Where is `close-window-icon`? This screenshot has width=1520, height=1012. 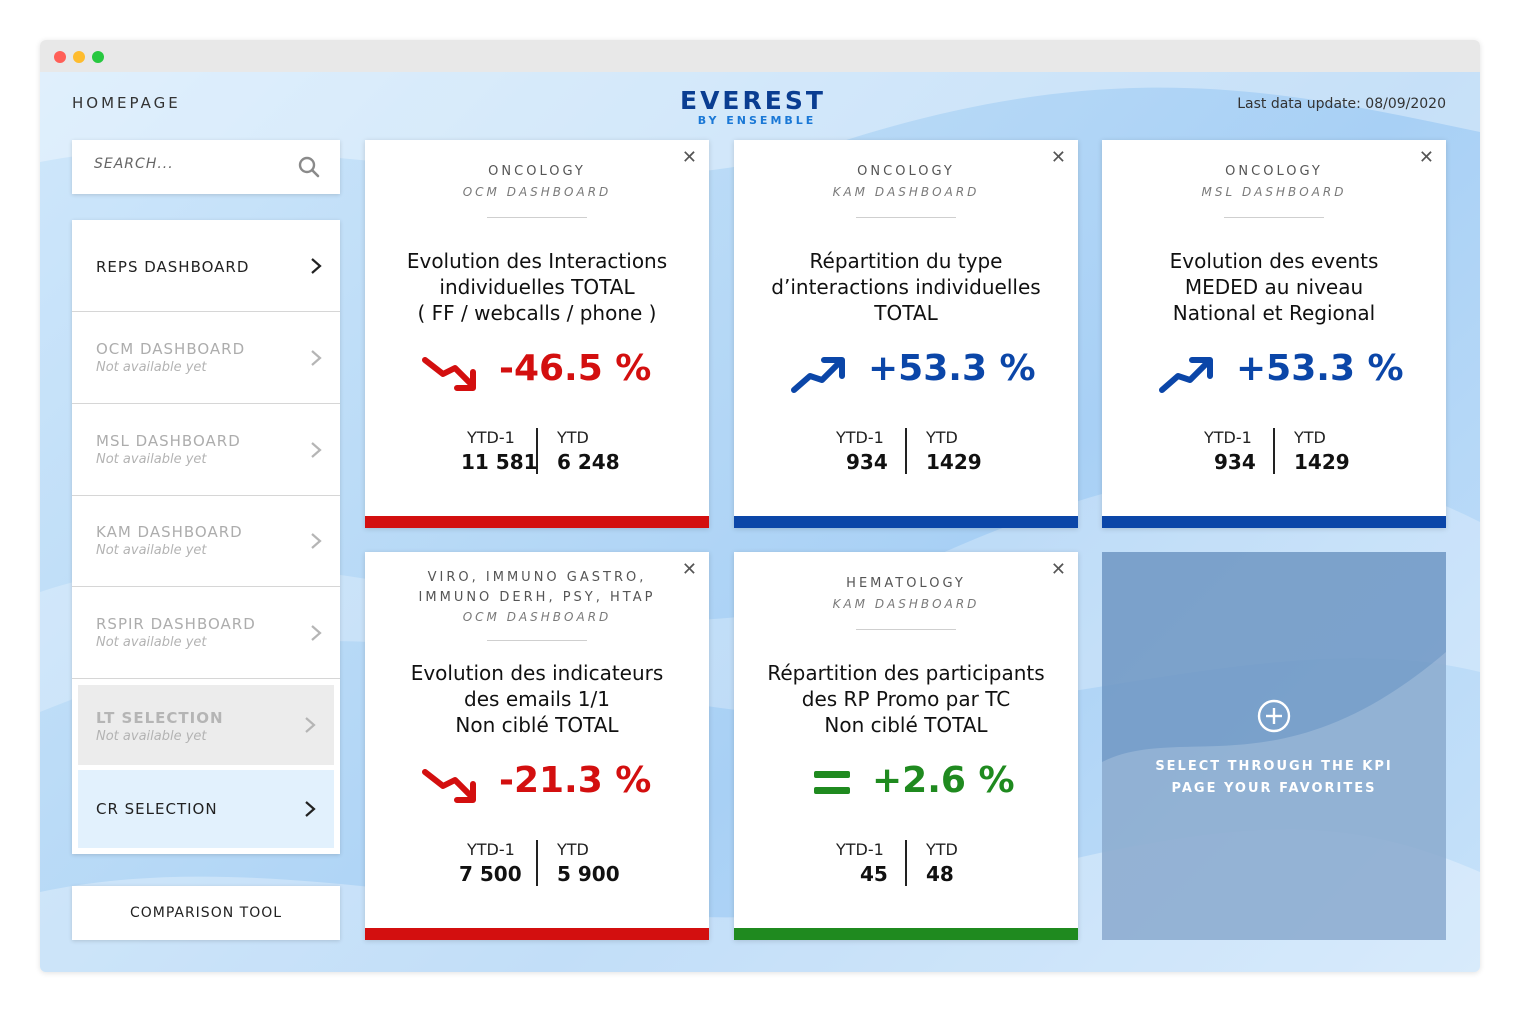
close-window-icon is located at coordinates (60, 57).